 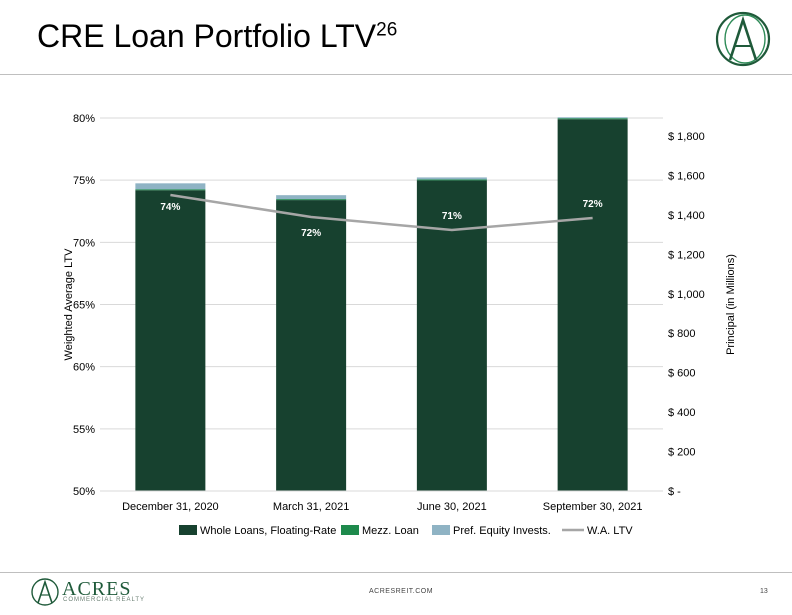 What do you see at coordinates (268, 531) in the screenshot?
I see `legend-label: Whole Loans, Floating-Rate` at bounding box center [268, 531].